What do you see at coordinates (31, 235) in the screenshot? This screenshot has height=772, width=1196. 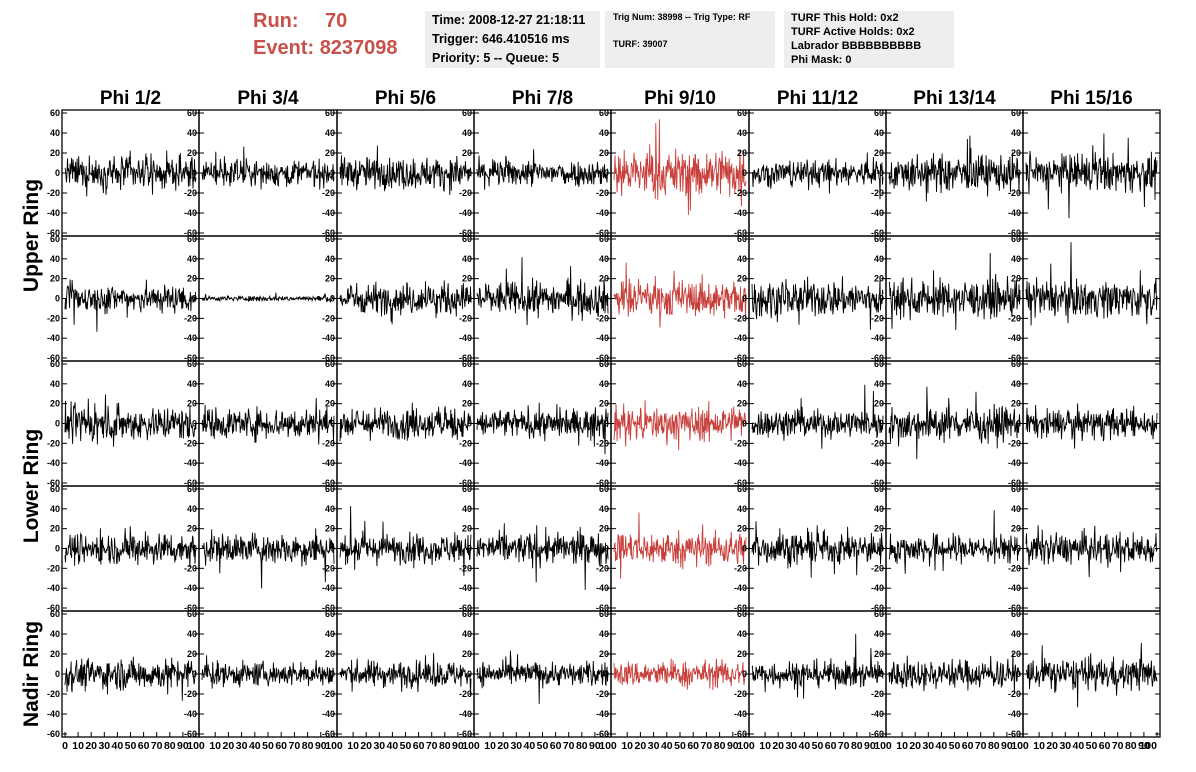 I see `ring-label: Upper Ring` at bounding box center [31, 235].